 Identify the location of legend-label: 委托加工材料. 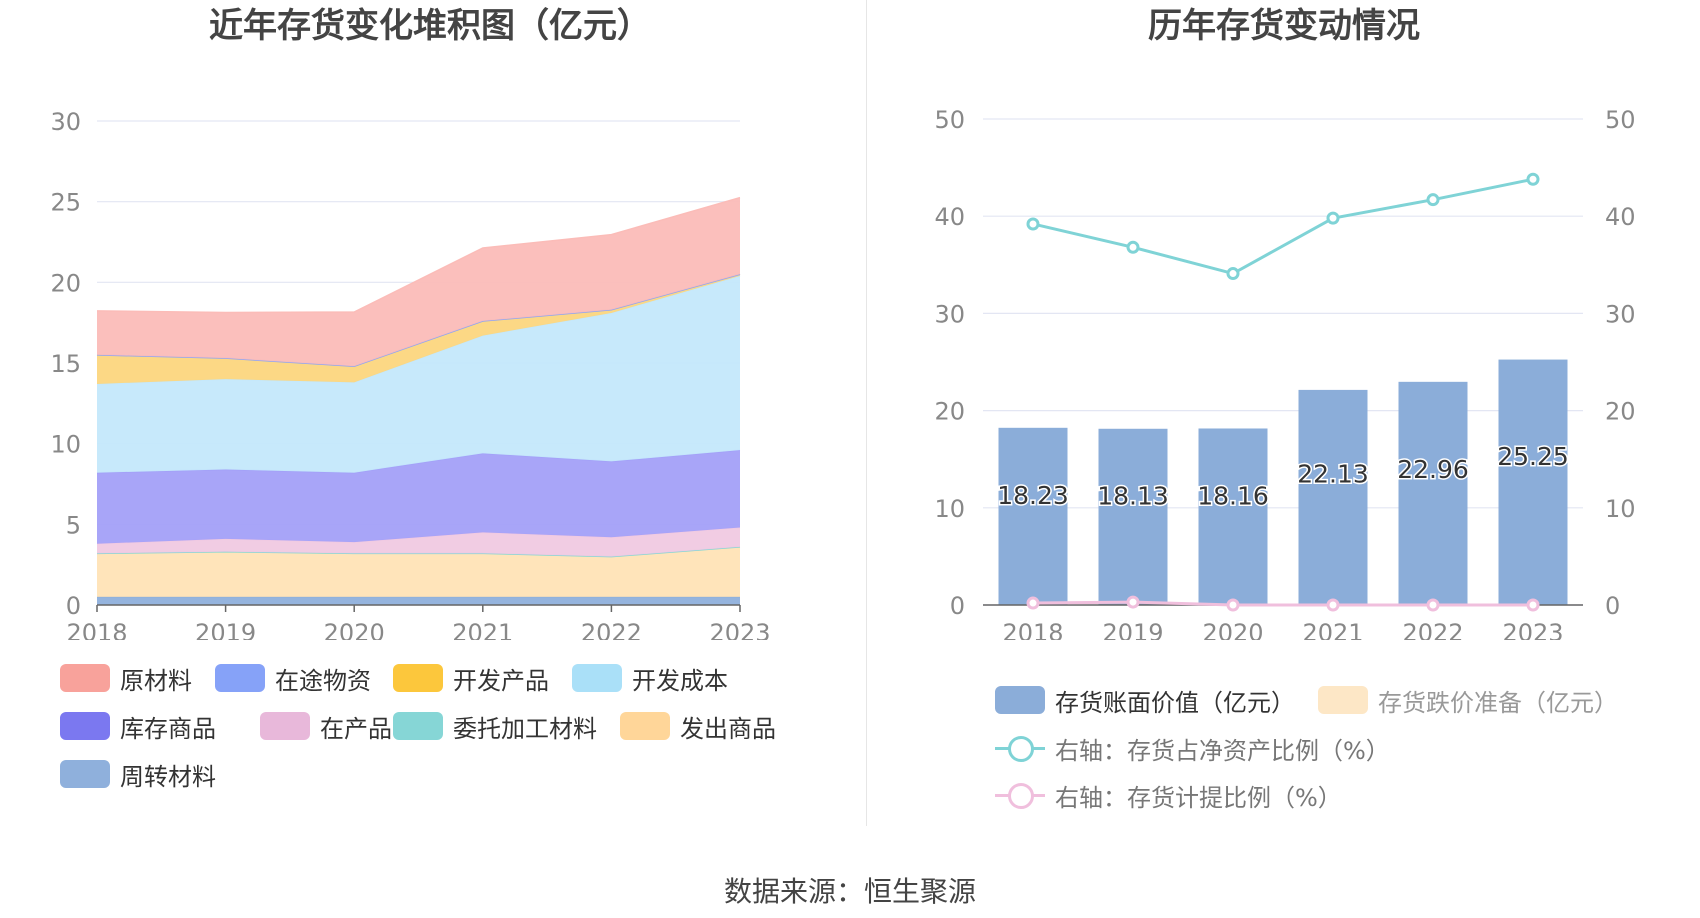
(525, 728).